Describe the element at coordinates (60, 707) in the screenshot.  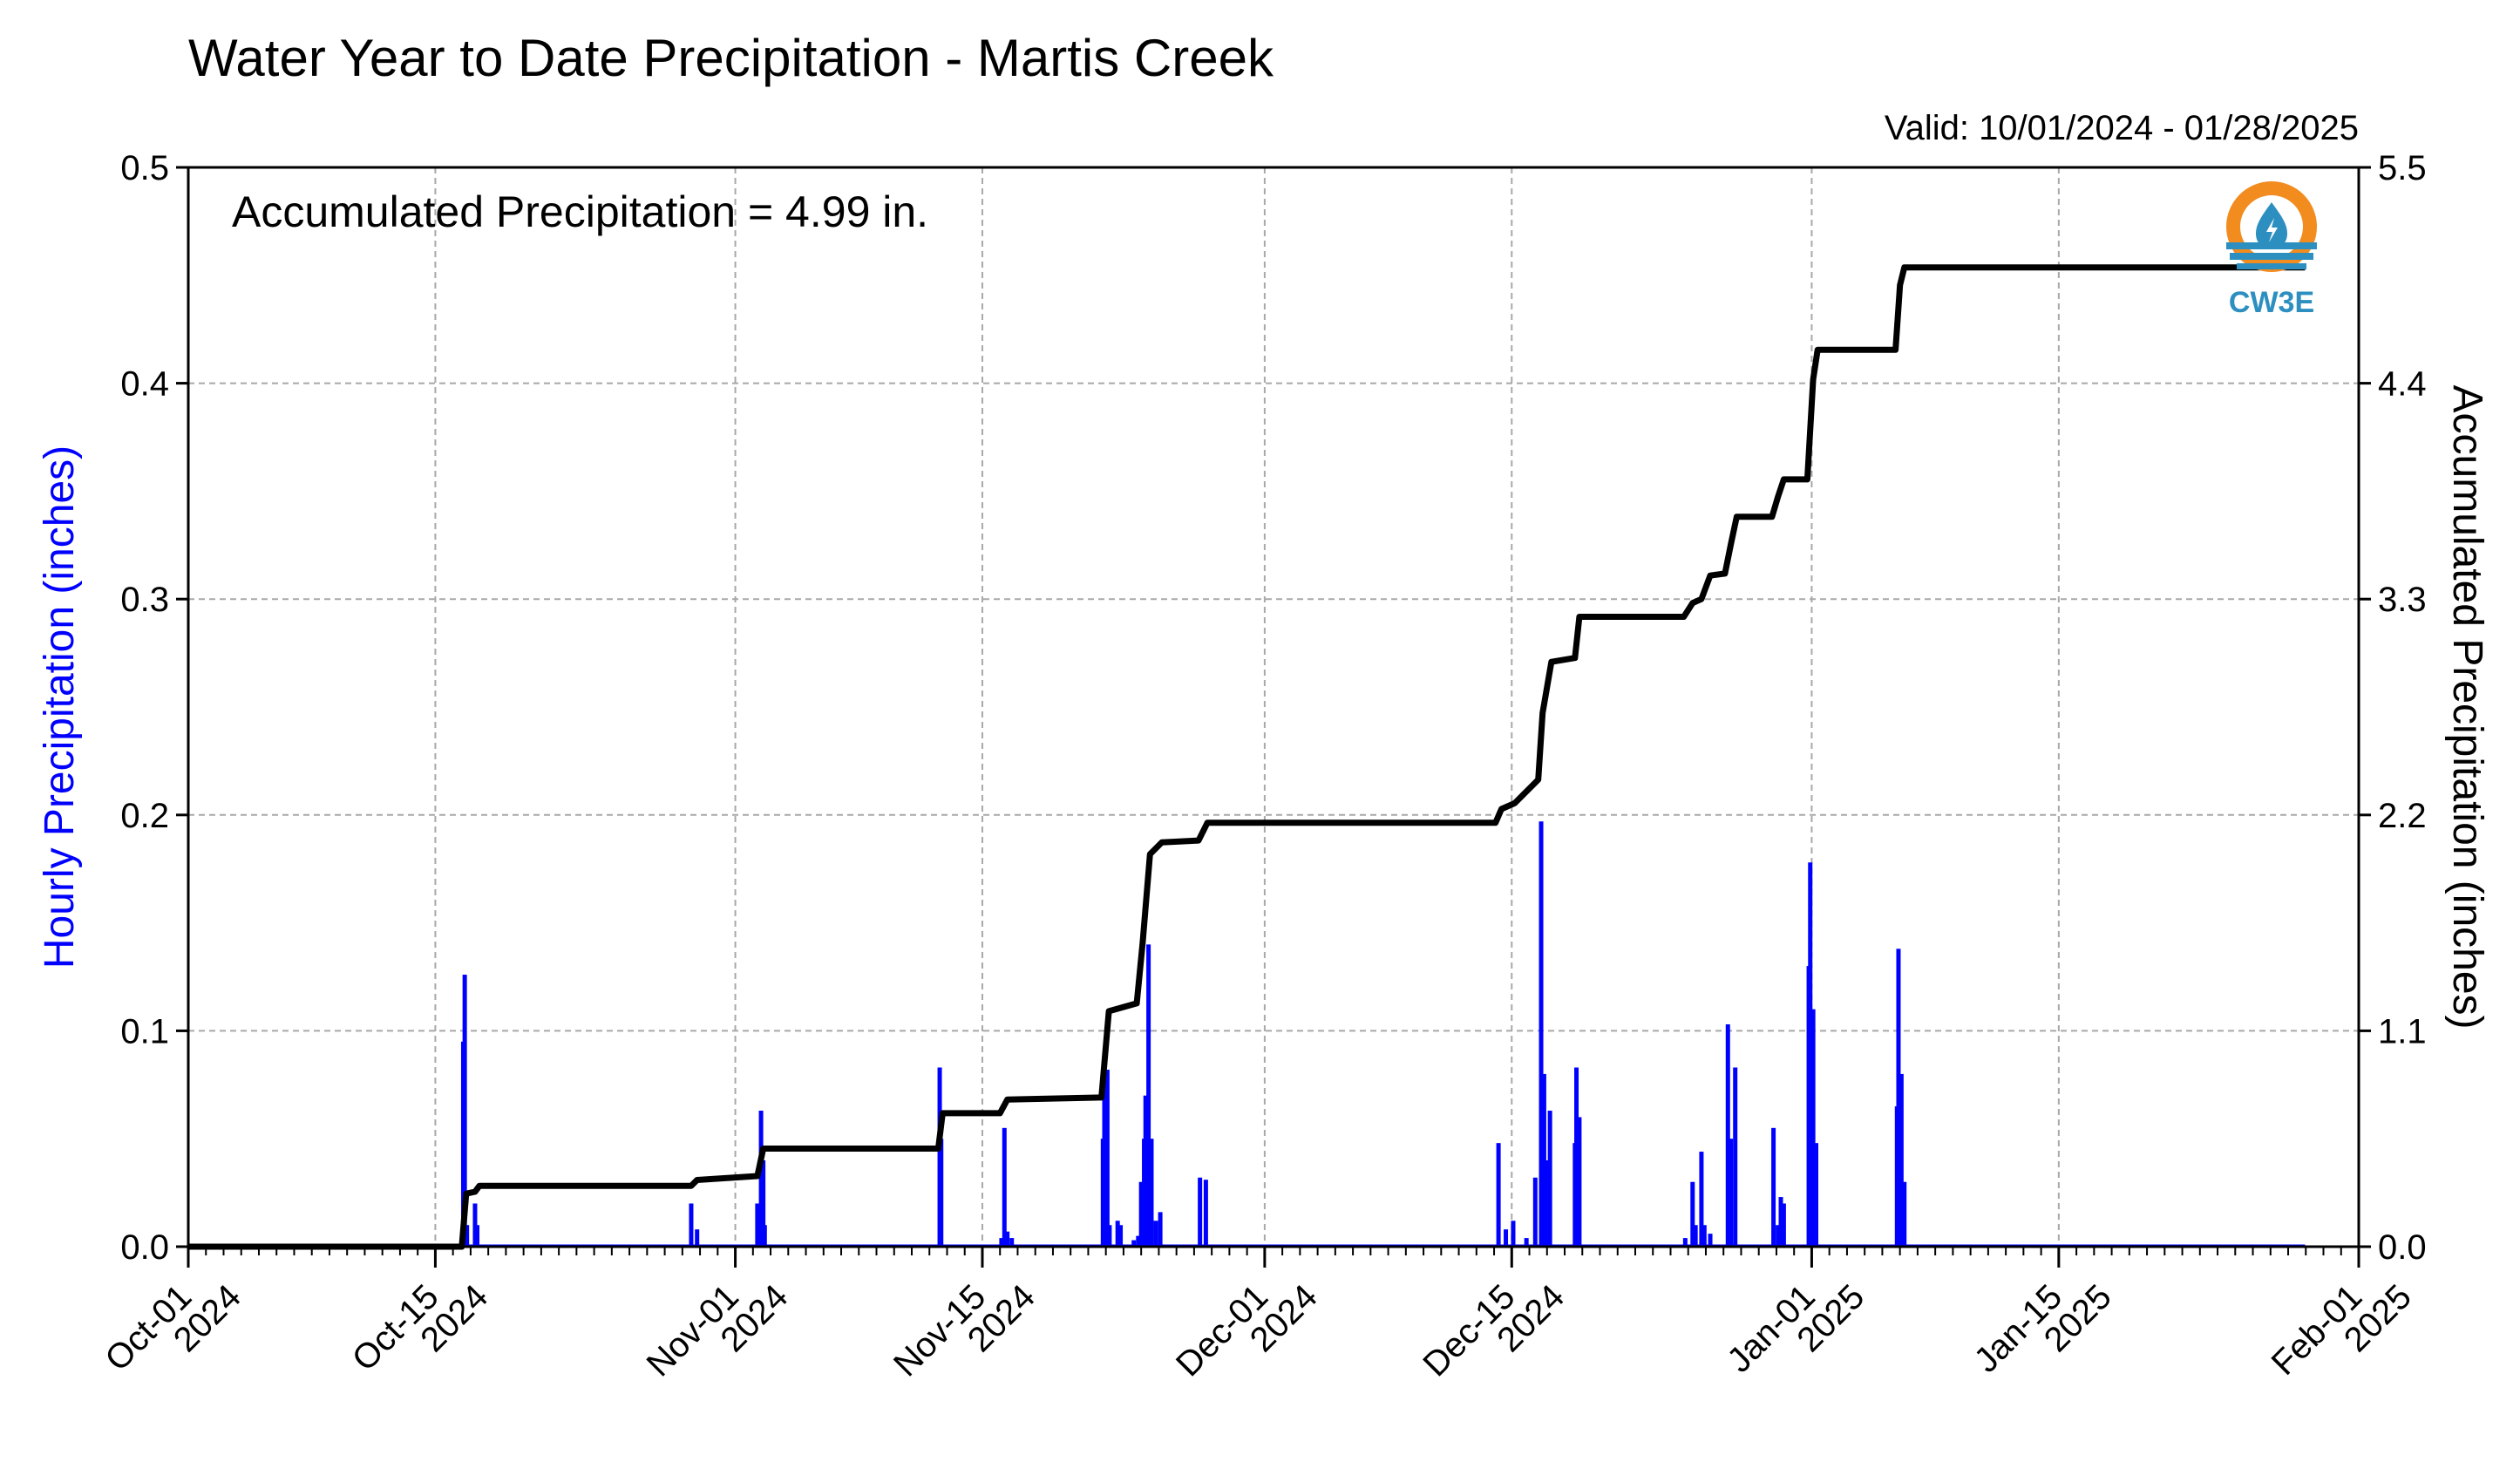
I see `left-axis-label: Hourly Precipitation (inches)` at that location.